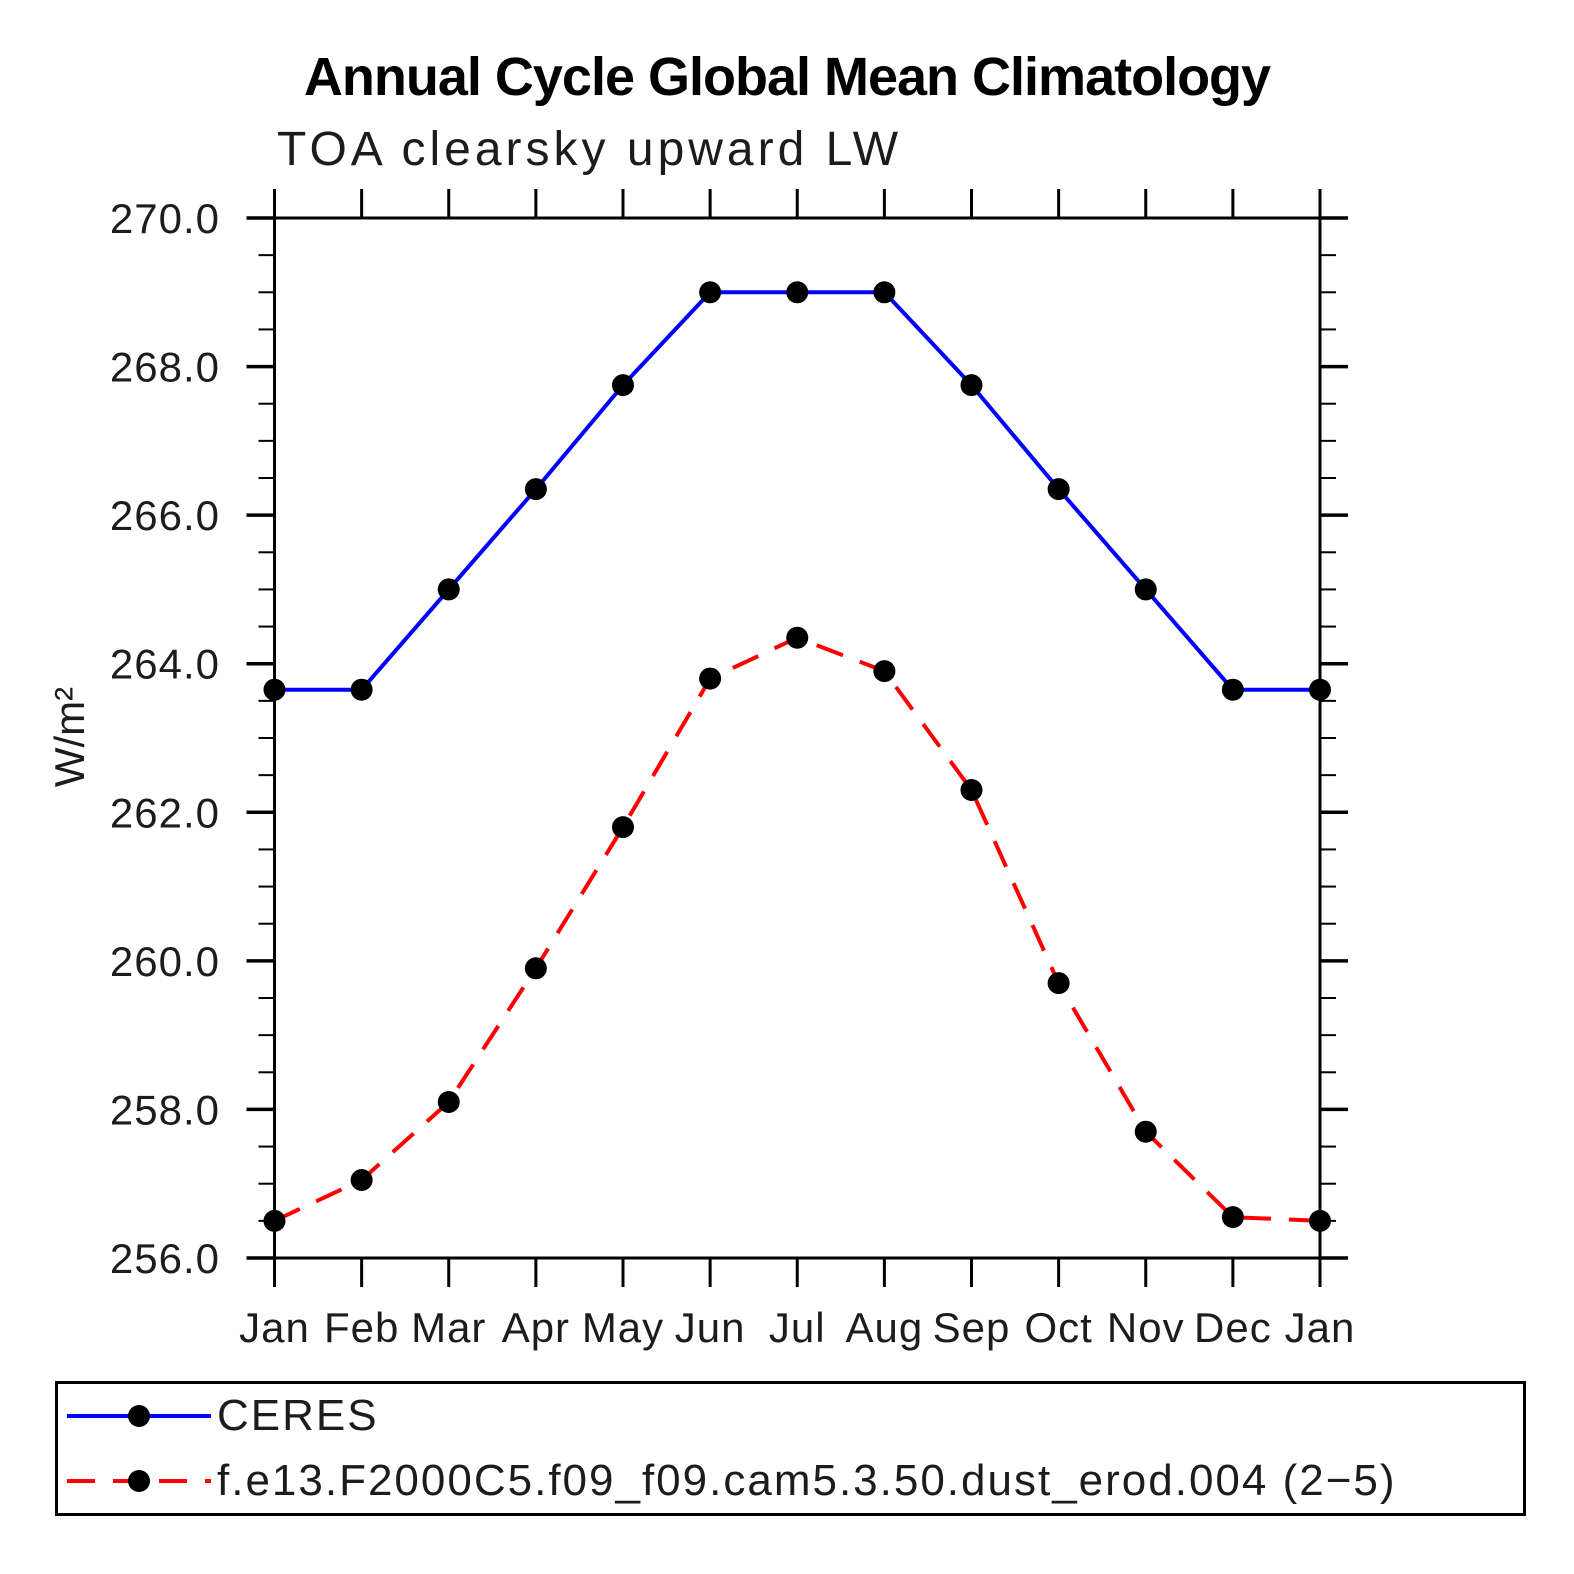 Image resolution: width=1574 pixels, height=1574 pixels. What do you see at coordinates (885, 1327) in the screenshot?
I see `x-tick-label: Aug` at bounding box center [885, 1327].